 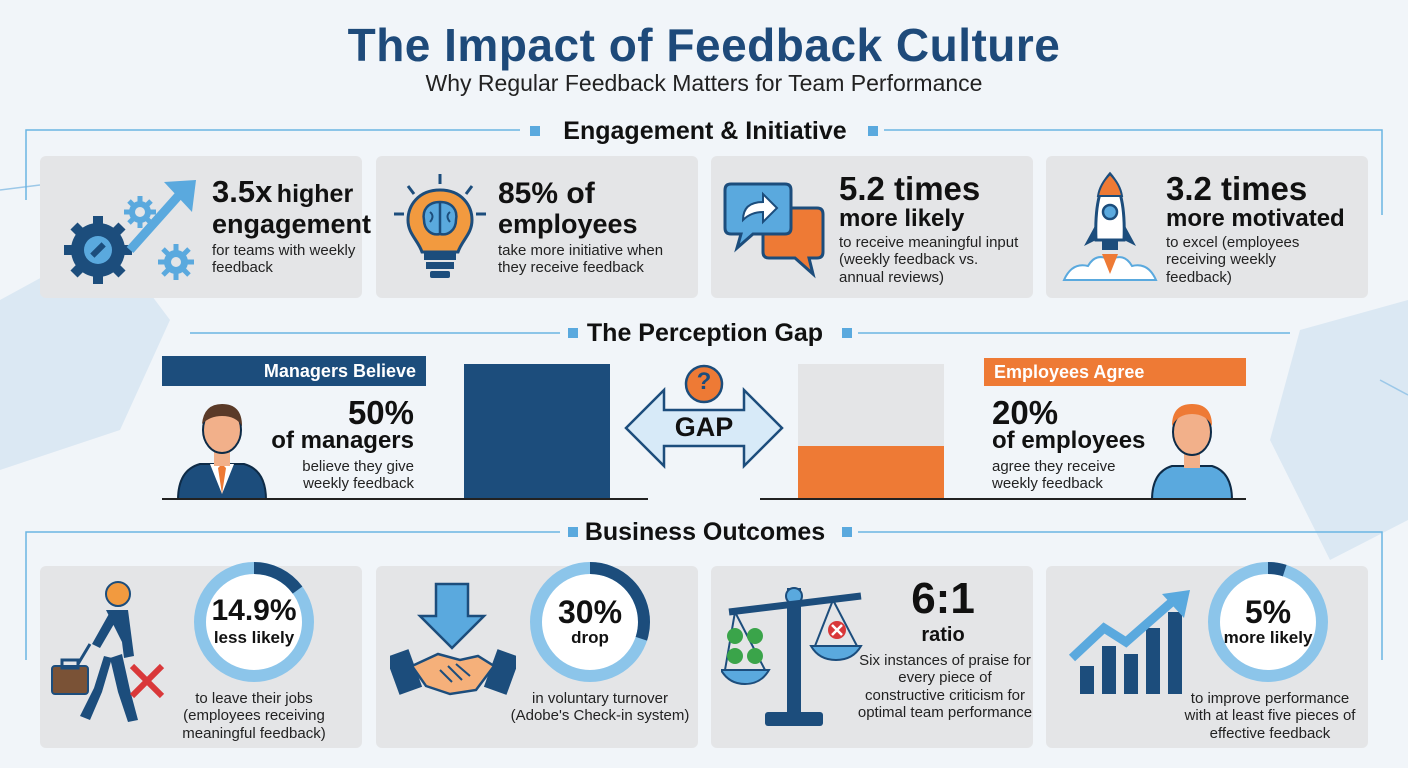 I want to click on rocket-icon, so click(x=1110, y=226).